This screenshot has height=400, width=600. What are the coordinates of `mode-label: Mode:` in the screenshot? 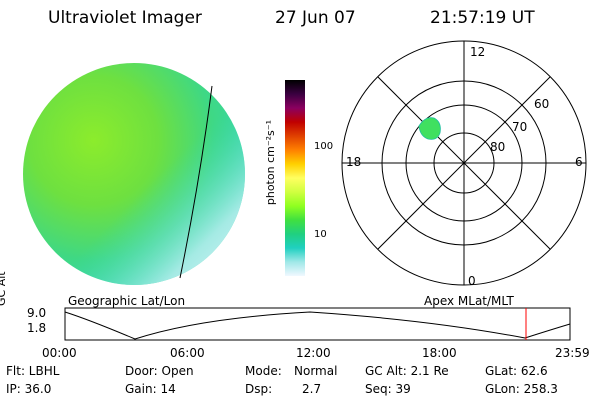 It's located at (263, 371).